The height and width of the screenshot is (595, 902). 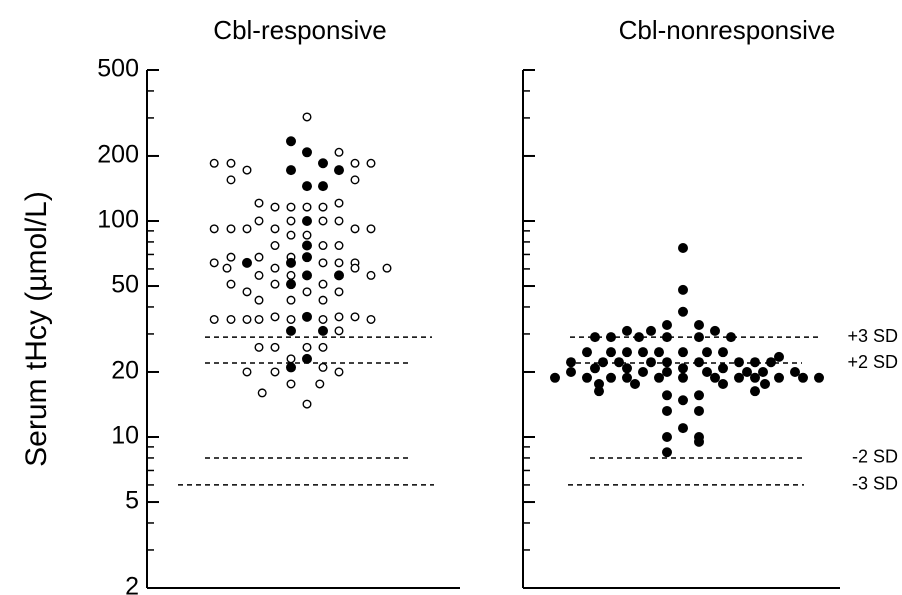 I want to click on y-tick-label: 200, so click(x=118, y=155).